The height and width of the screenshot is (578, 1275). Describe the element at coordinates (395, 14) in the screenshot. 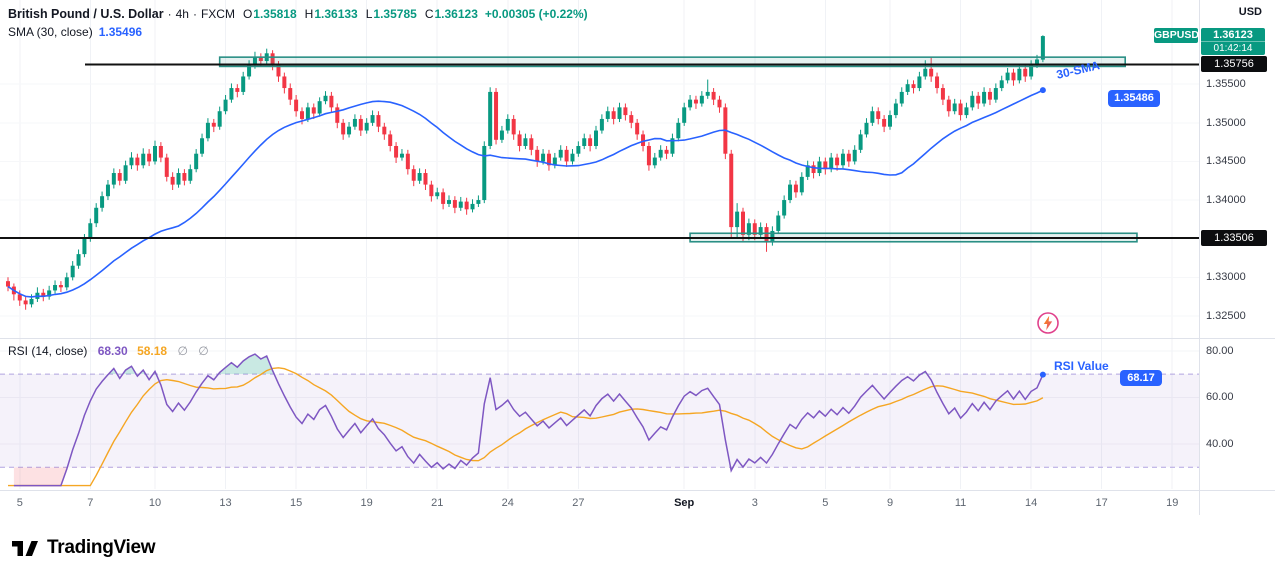

I see `low-value: 1.35785` at that location.